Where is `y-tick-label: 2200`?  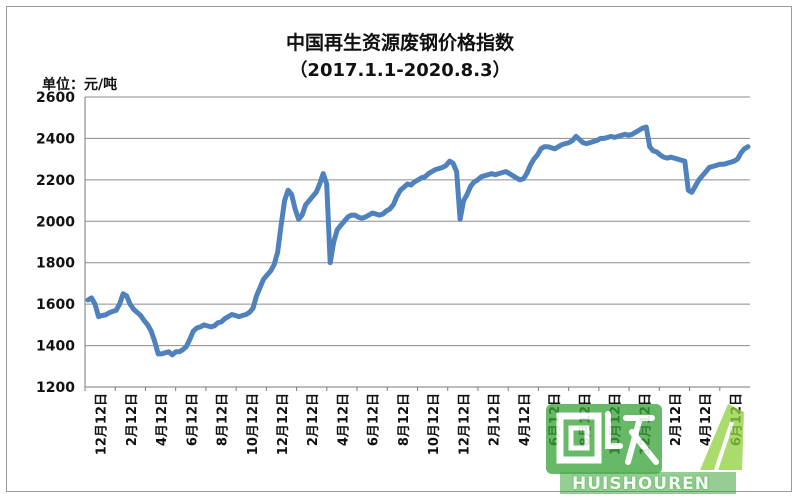 y-tick-label: 2200 is located at coordinates (55, 181).